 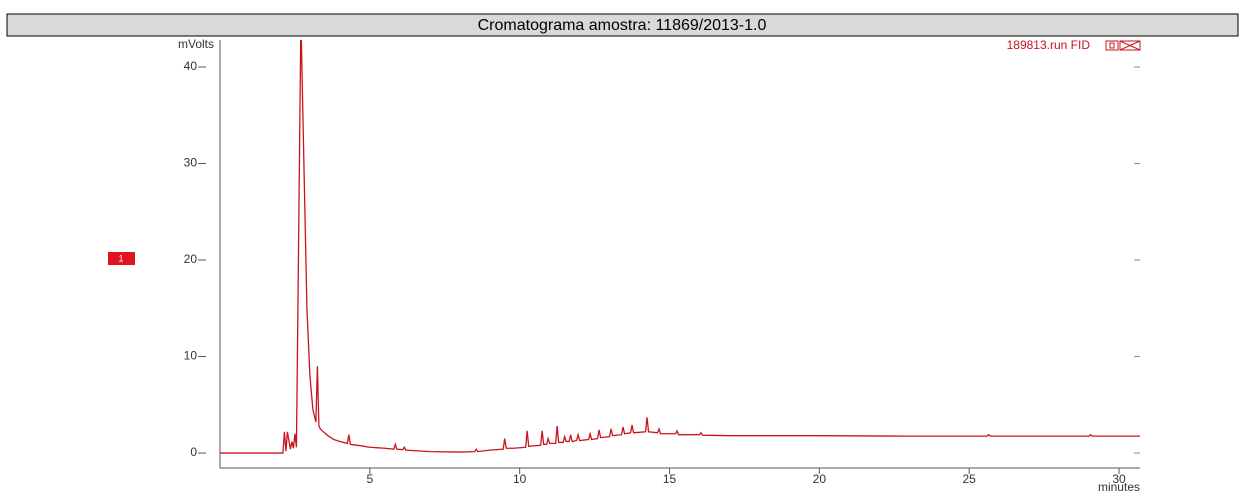 What do you see at coordinates (369, 479) in the screenshot?
I see `x-tick-label: 5` at bounding box center [369, 479].